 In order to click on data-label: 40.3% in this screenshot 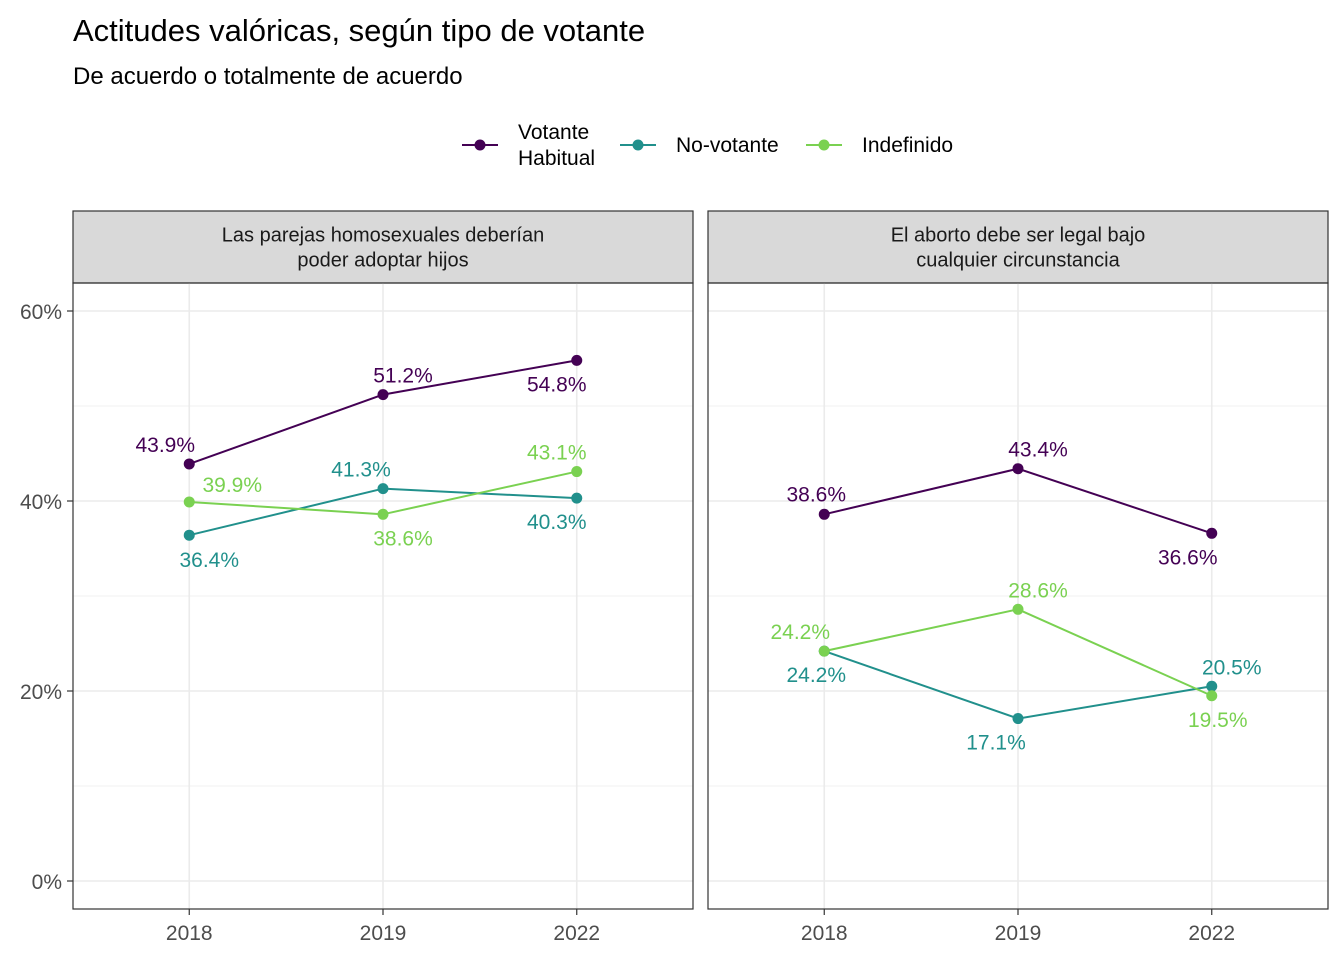, I will do `click(557, 522)`.